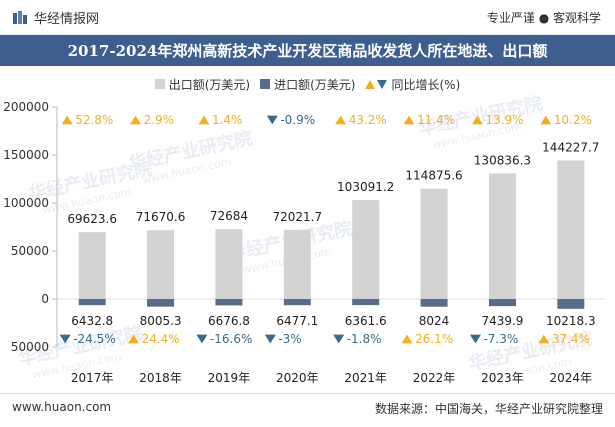 This screenshot has height=427, width=615. Describe the element at coordinates (209, 84) in the screenshot. I see `legend-label-export: 出口额(万美元)` at that location.